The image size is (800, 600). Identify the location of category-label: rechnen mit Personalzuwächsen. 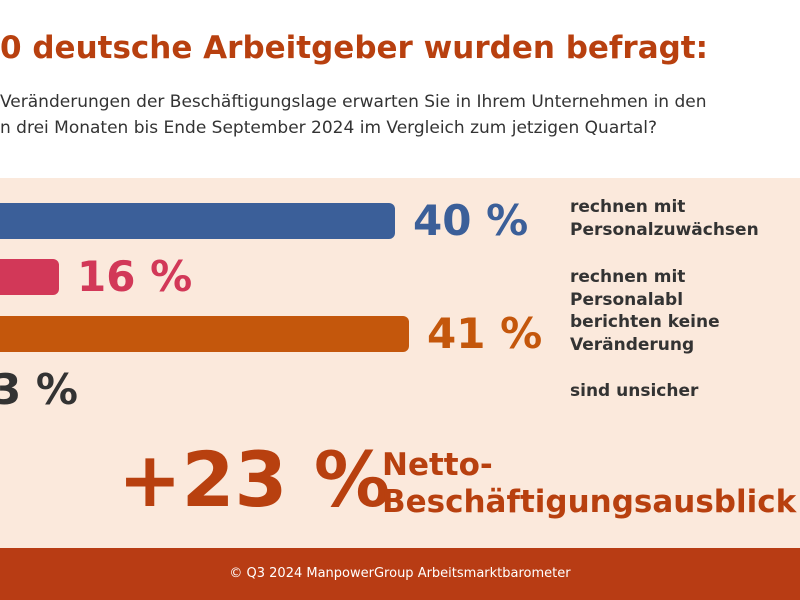
(664, 218).